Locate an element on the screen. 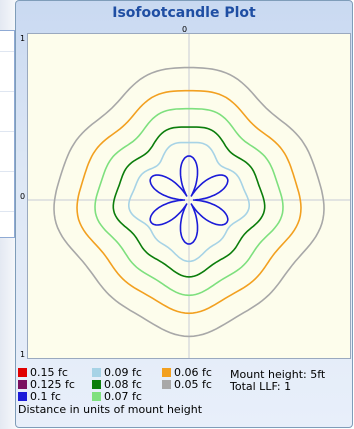  legend-label: 0.09 fc is located at coordinates (123, 372).